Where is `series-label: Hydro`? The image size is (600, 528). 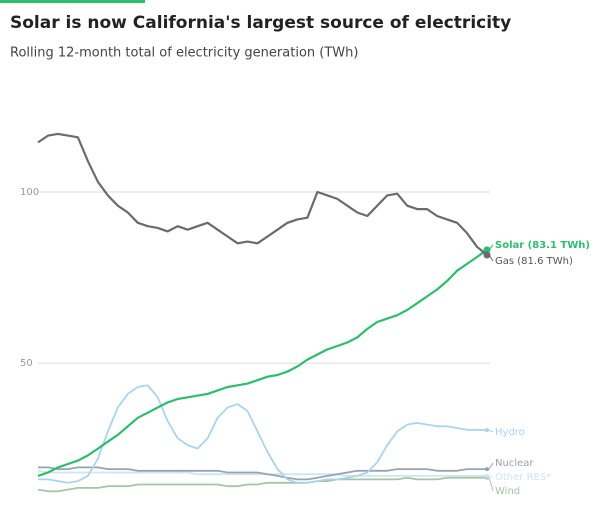 series-label: Hydro is located at coordinates (510, 432).